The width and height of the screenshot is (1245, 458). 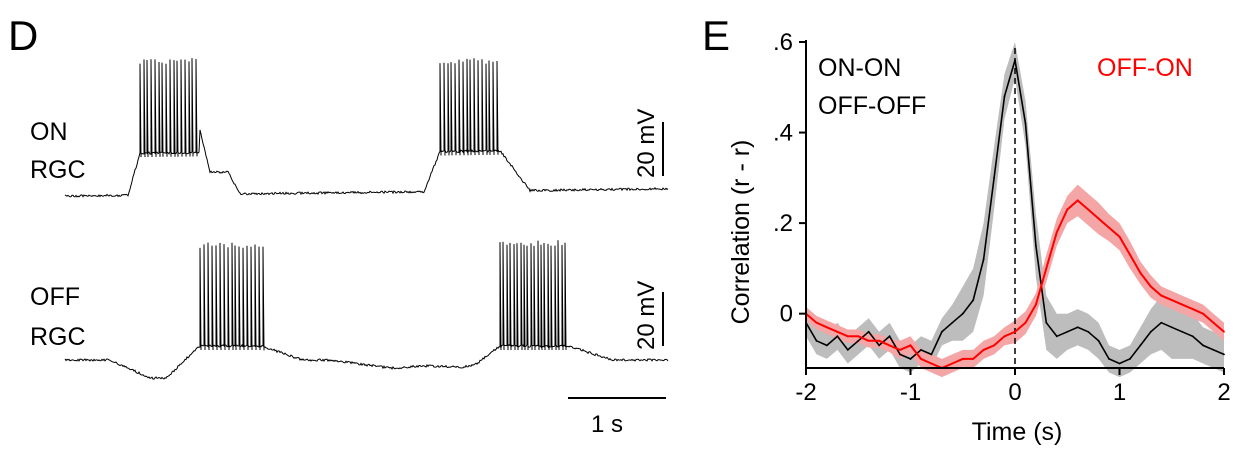 What do you see at coordinates (1119, 392) in the screenshot?
I see `x-tick-label: 1` at bounding box center [1119, 392].